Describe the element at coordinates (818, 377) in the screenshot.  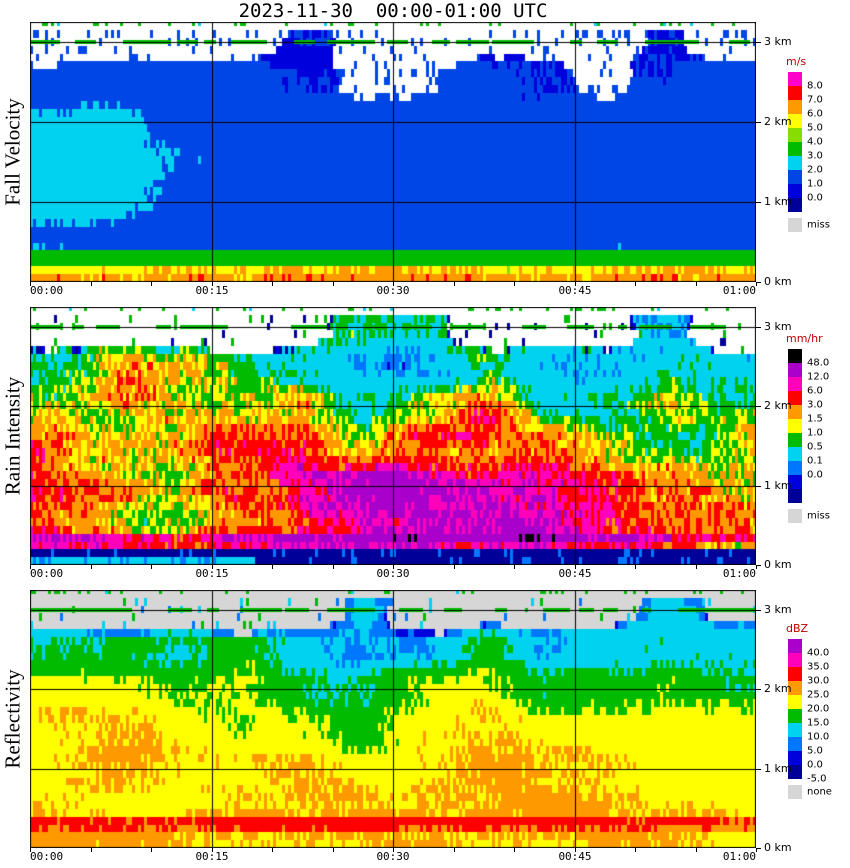
I see `legend-boundary-label: 12.0` at that location.